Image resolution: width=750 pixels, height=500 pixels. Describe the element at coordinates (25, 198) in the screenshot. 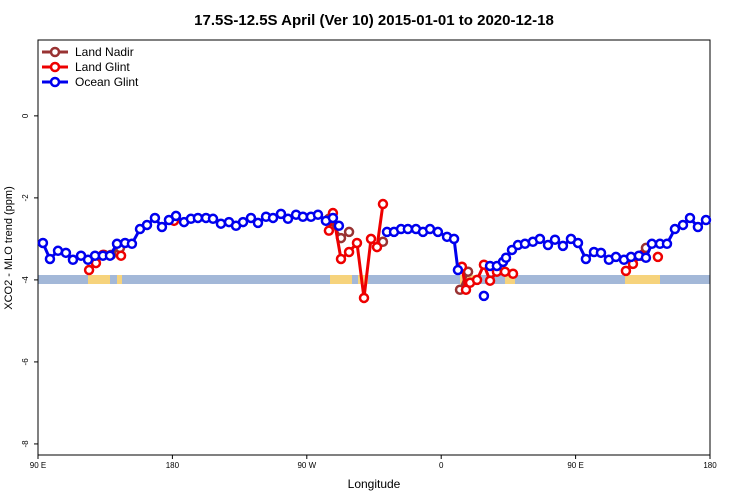

I see `y-tick-label: -2` at that location.